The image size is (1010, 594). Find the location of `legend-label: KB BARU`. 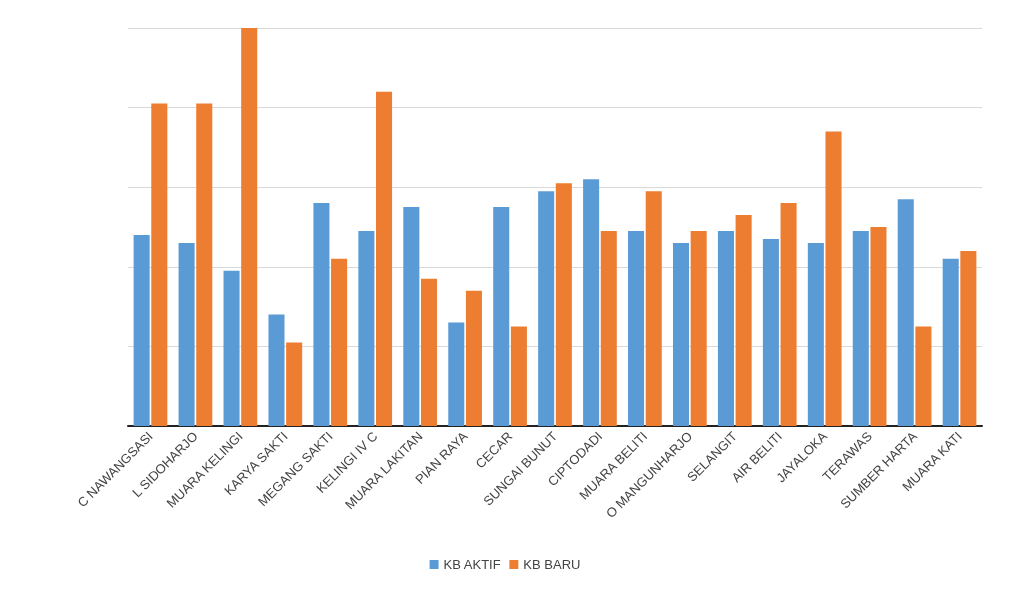

legend-label: KB BARU is located at coordinates (552, 564).